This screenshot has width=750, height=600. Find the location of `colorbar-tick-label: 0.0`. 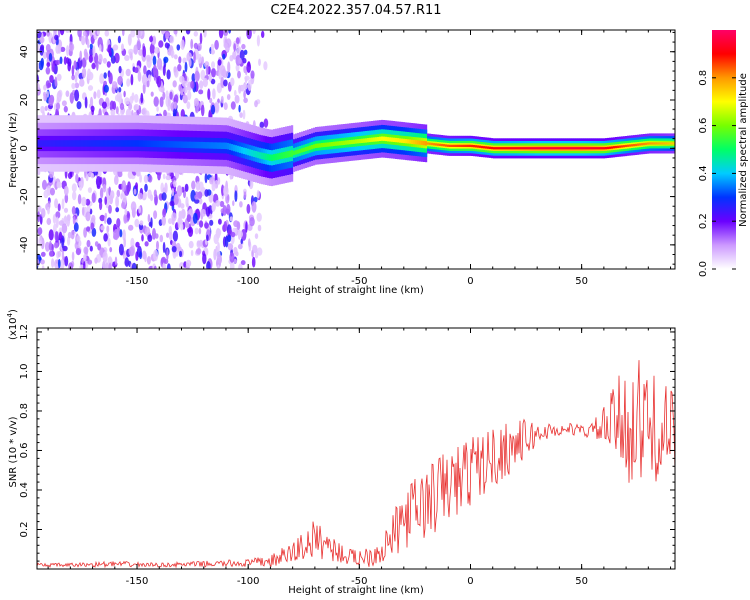

colorbar-tick-label: 0.0 is located at coordinates (703, 269).